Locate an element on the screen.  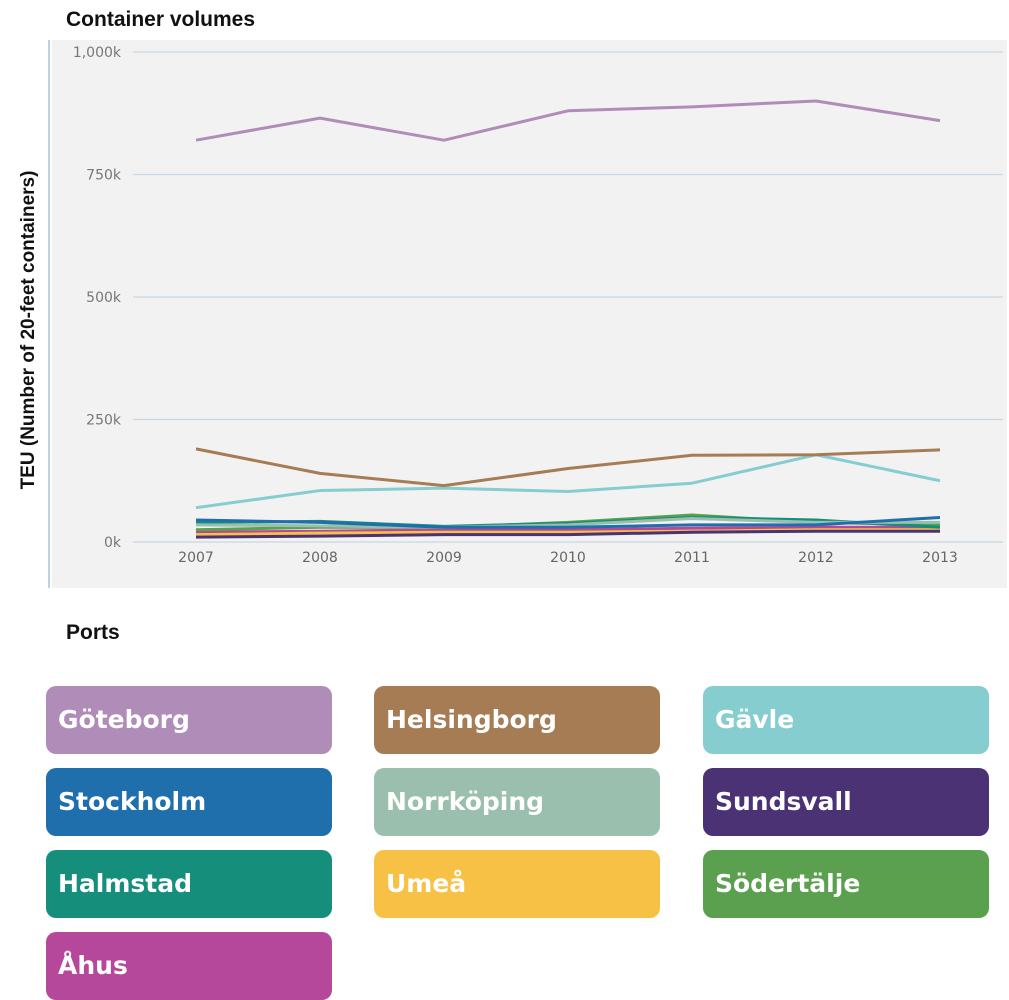
series-line-åhus is located at coordinates (567, 529).